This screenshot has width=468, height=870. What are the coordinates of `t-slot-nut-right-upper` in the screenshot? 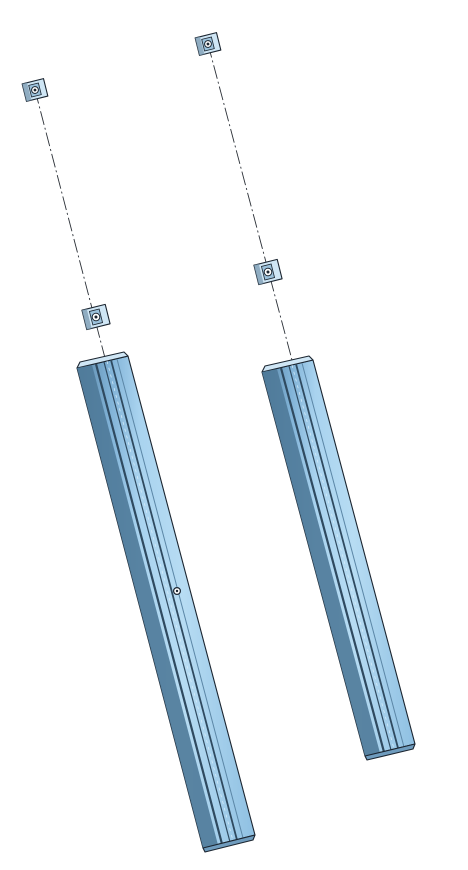 It's located at (208, 44).